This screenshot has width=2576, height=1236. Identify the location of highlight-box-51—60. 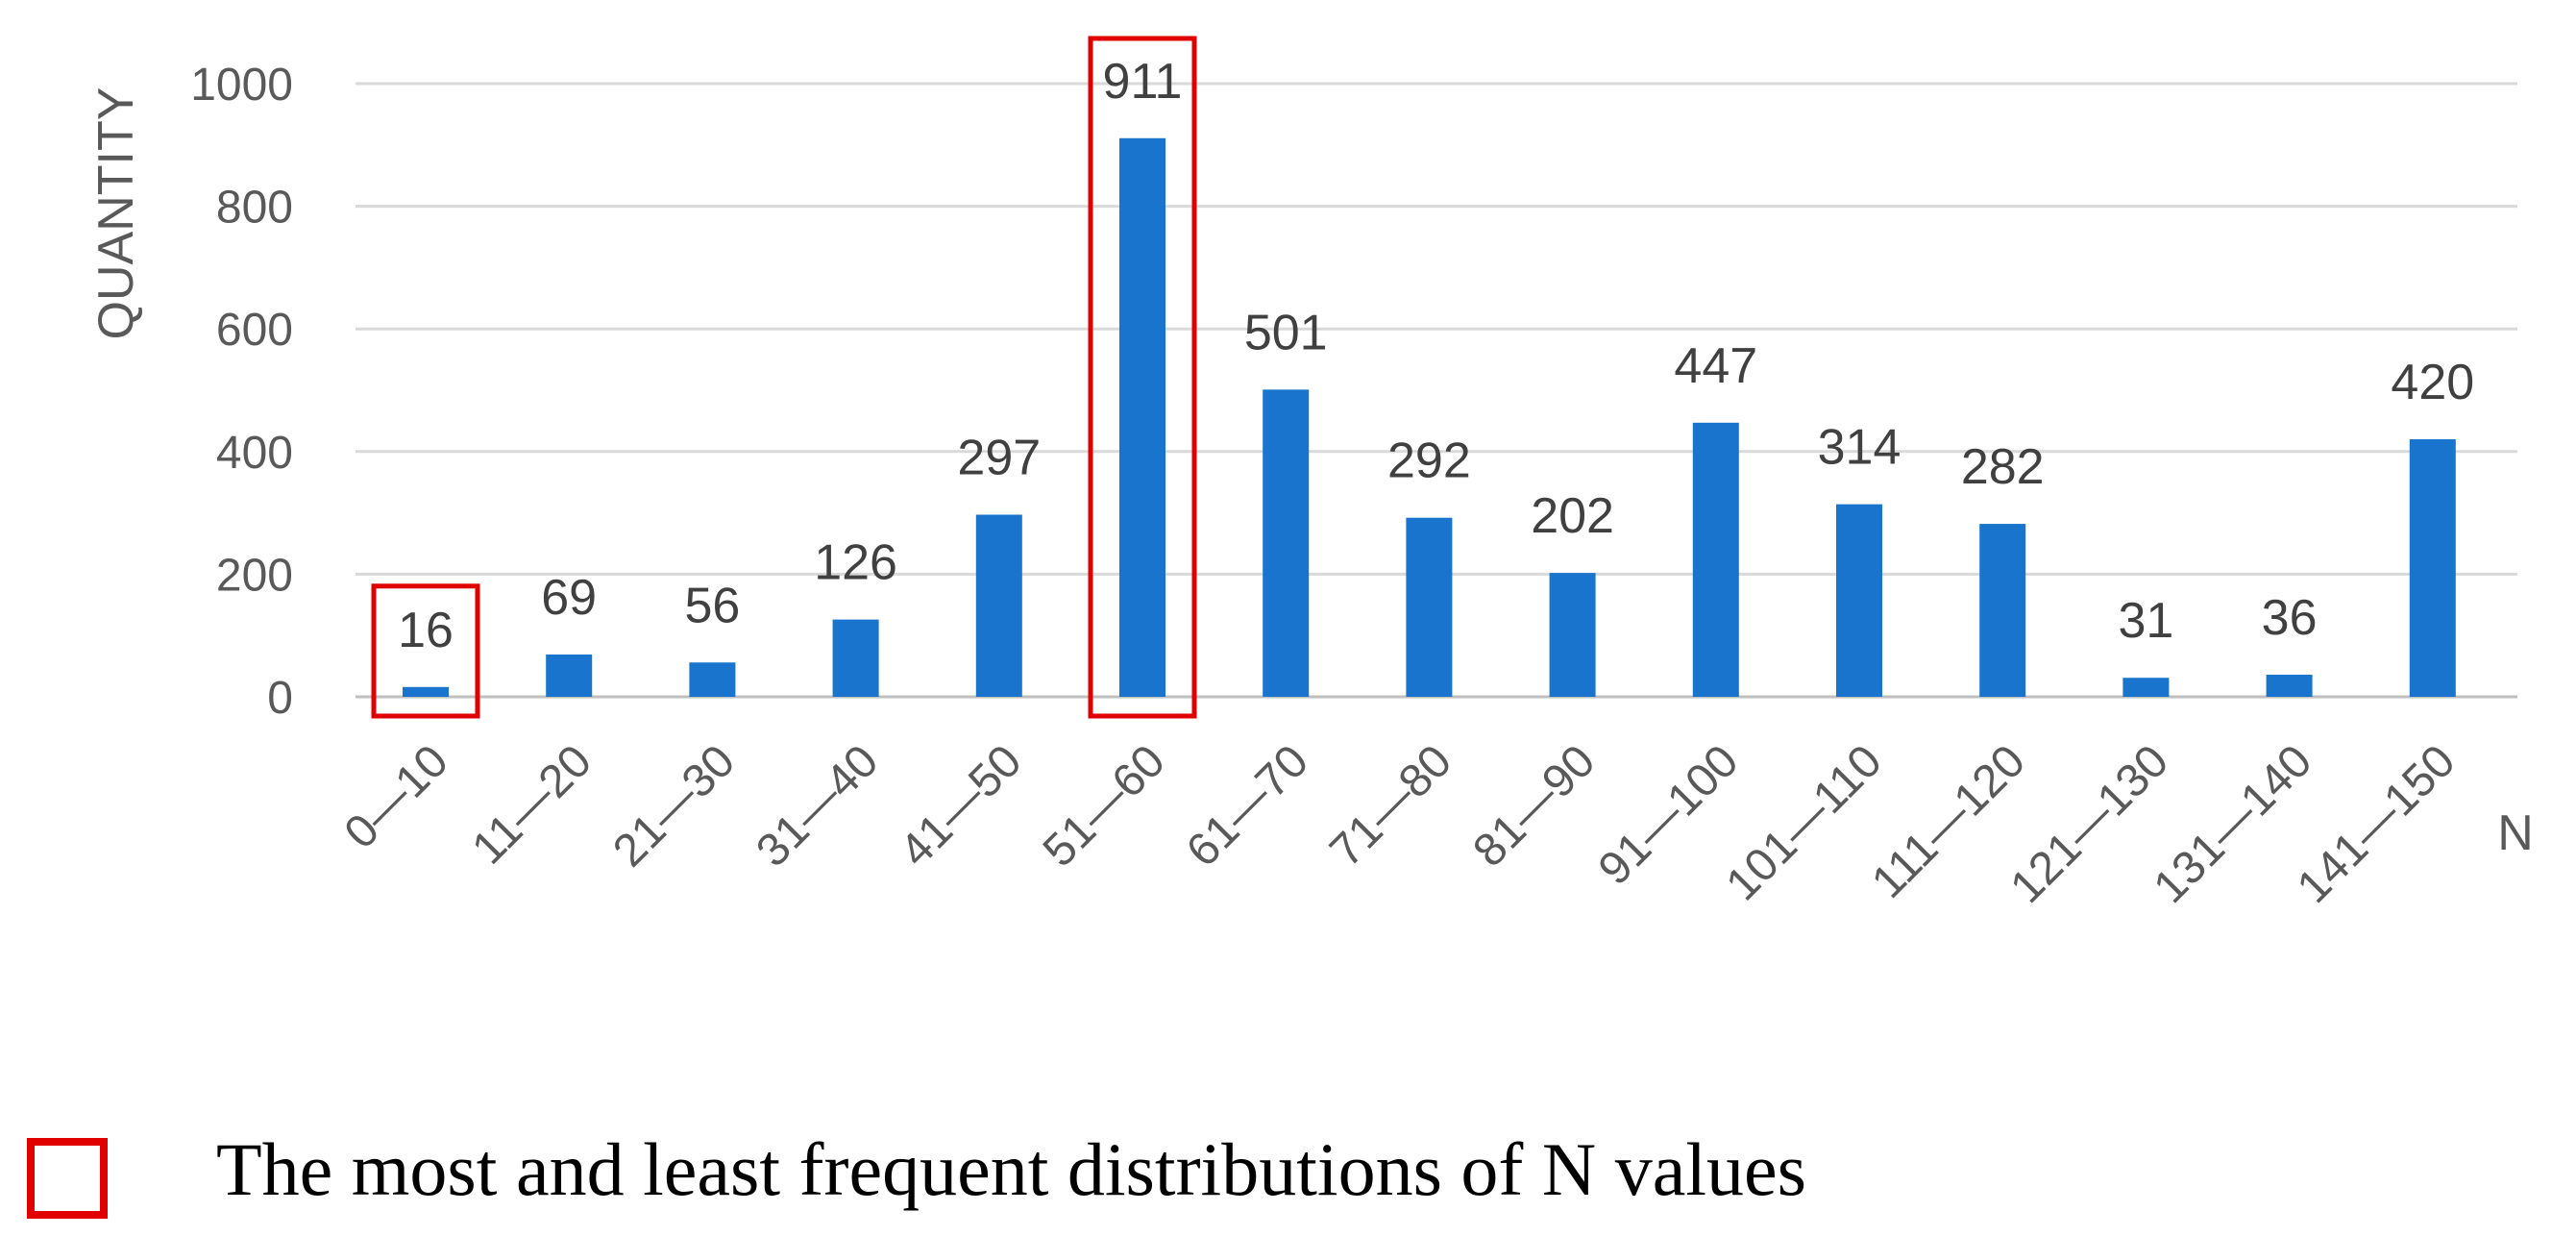
(1142, 377).